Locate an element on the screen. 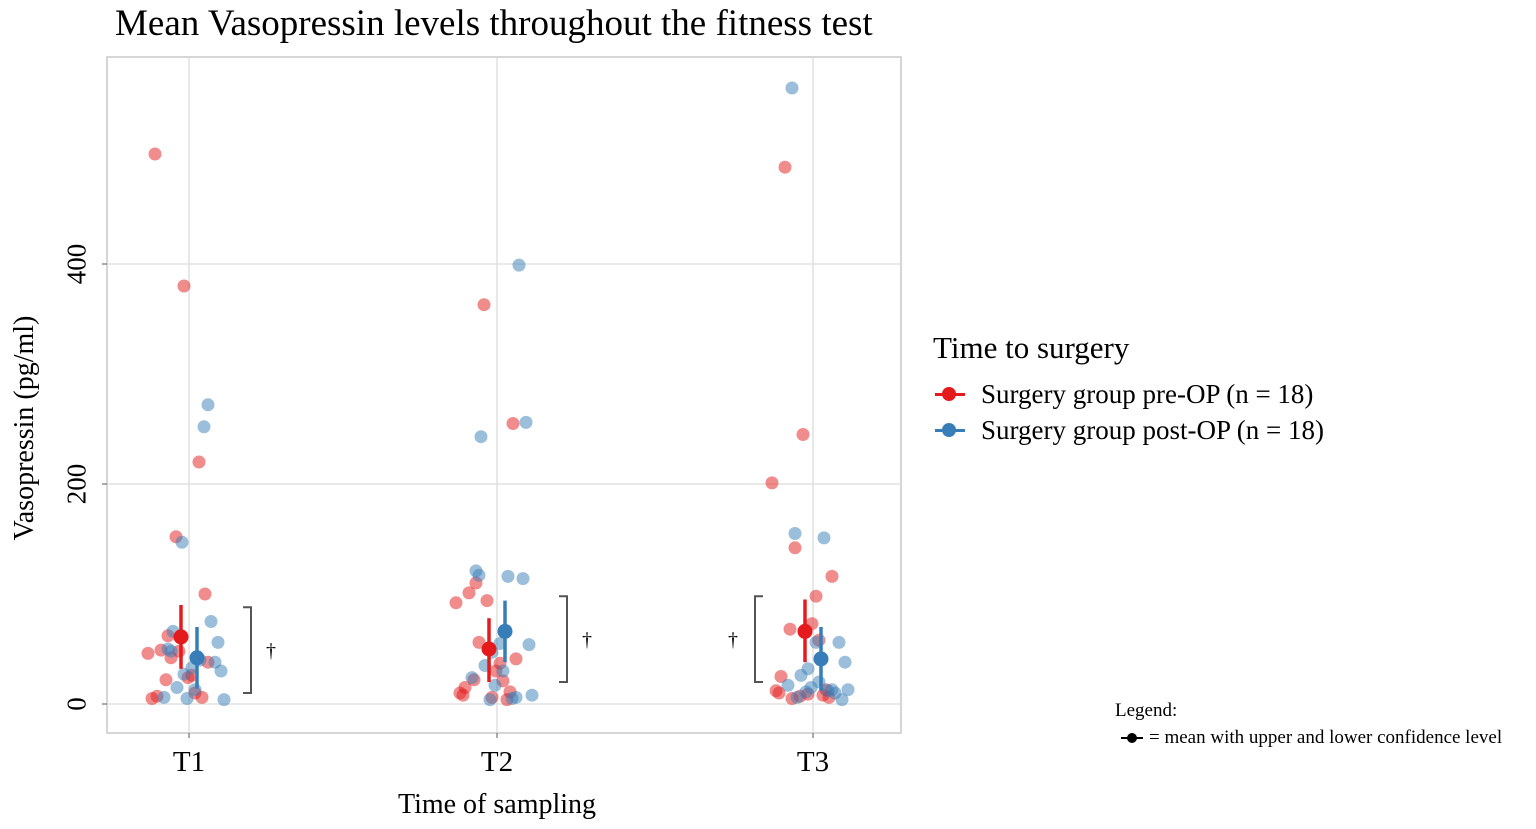 This screenshot has height=829, width=1536. legend-key-pre-op is located at coordinates (950, 394).